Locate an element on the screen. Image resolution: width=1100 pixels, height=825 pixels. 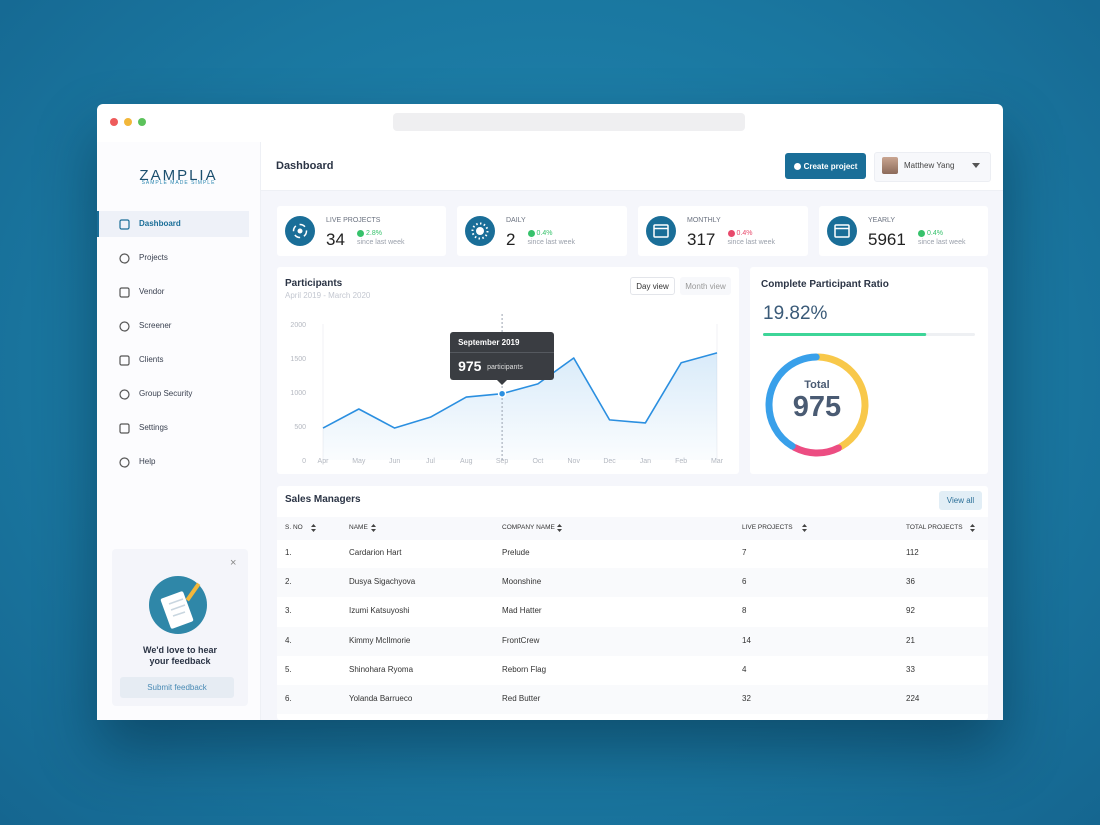
cell: 3. is located at coordinates (288, 611).